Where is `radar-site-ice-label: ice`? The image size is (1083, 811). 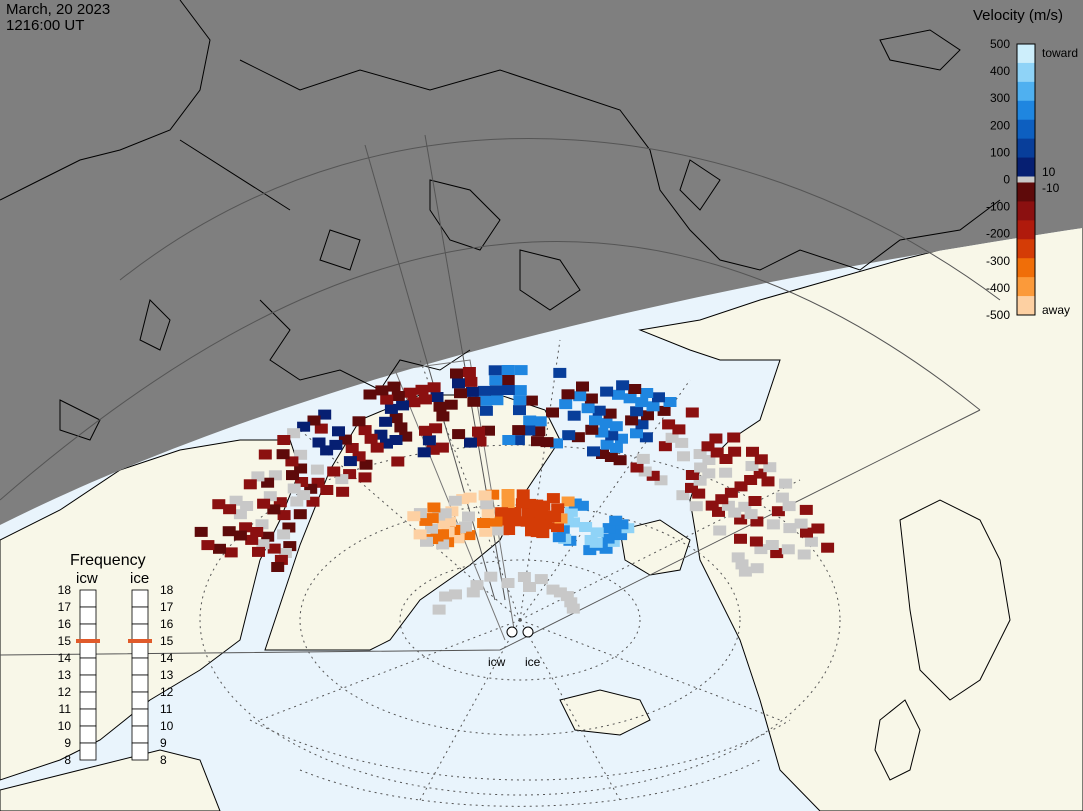
radar-site-ice-label: ice is located at coordinates (533, 662).